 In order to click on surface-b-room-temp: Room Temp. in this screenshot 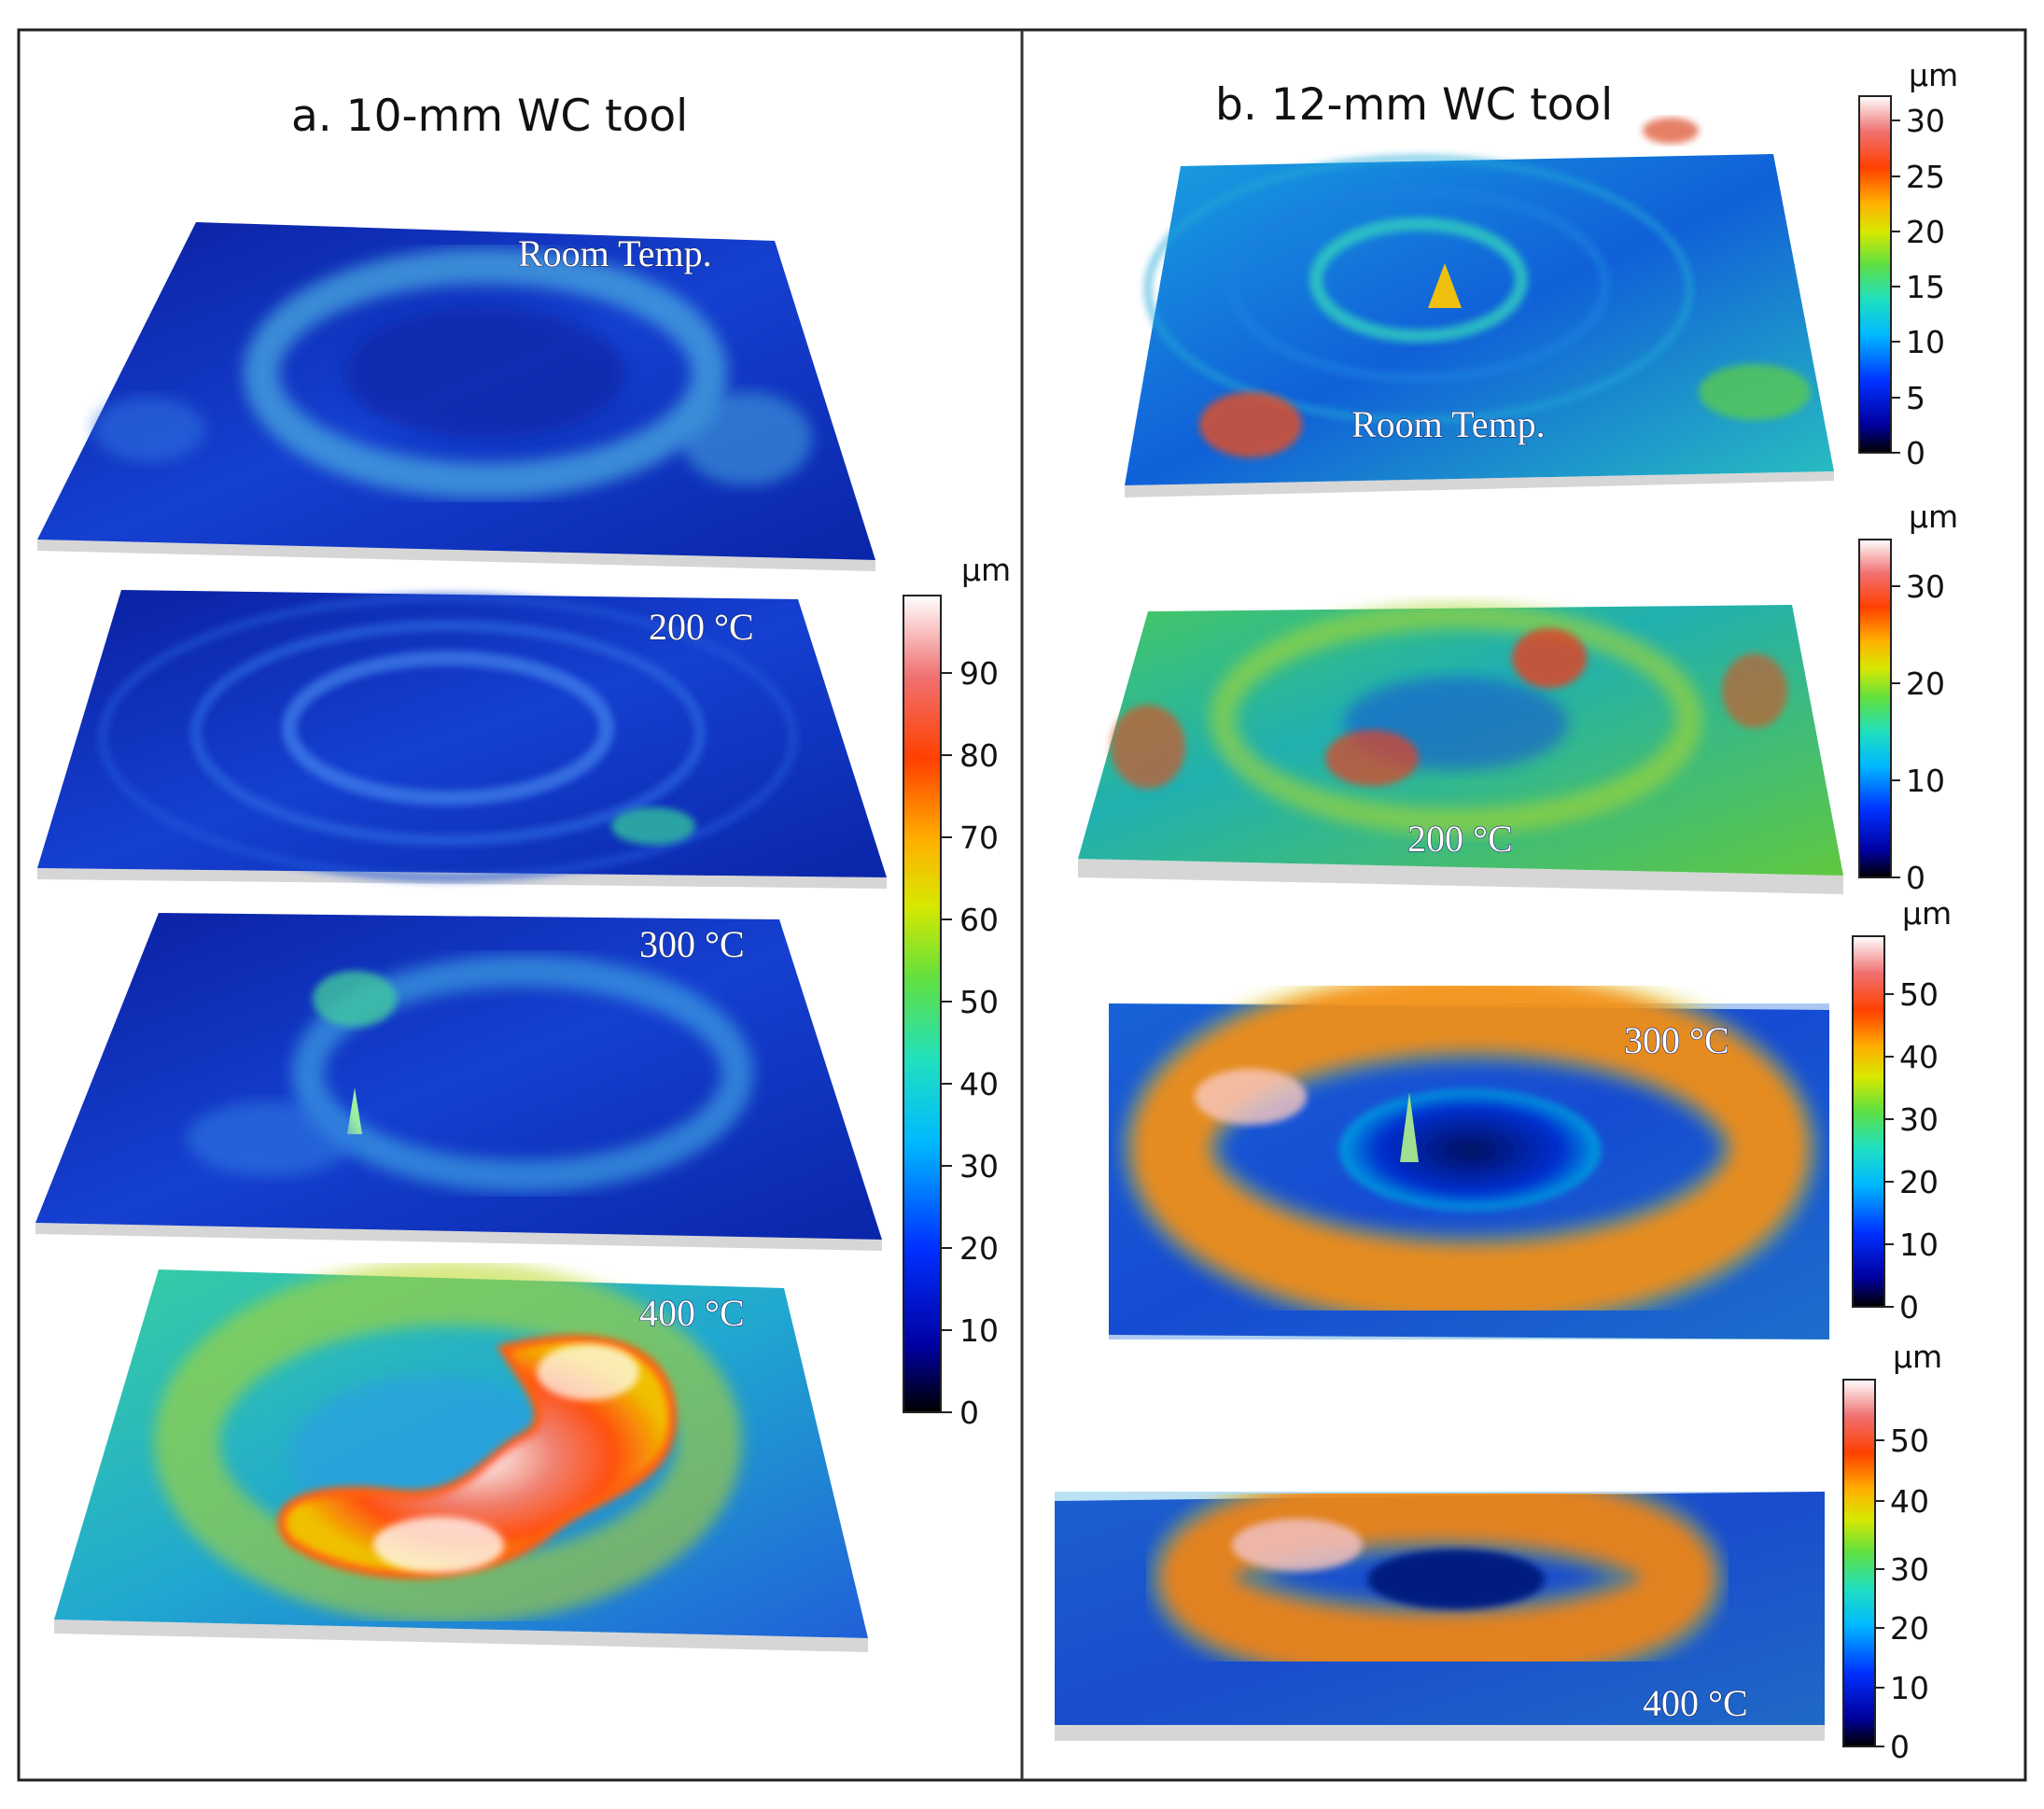, I will do `click(1479, 308)`.